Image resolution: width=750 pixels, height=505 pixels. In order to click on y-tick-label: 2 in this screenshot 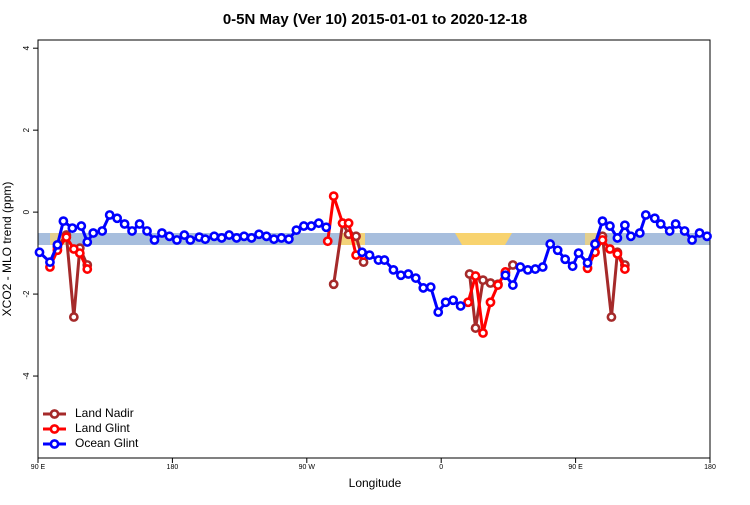, I will do `click(26, 129)`.